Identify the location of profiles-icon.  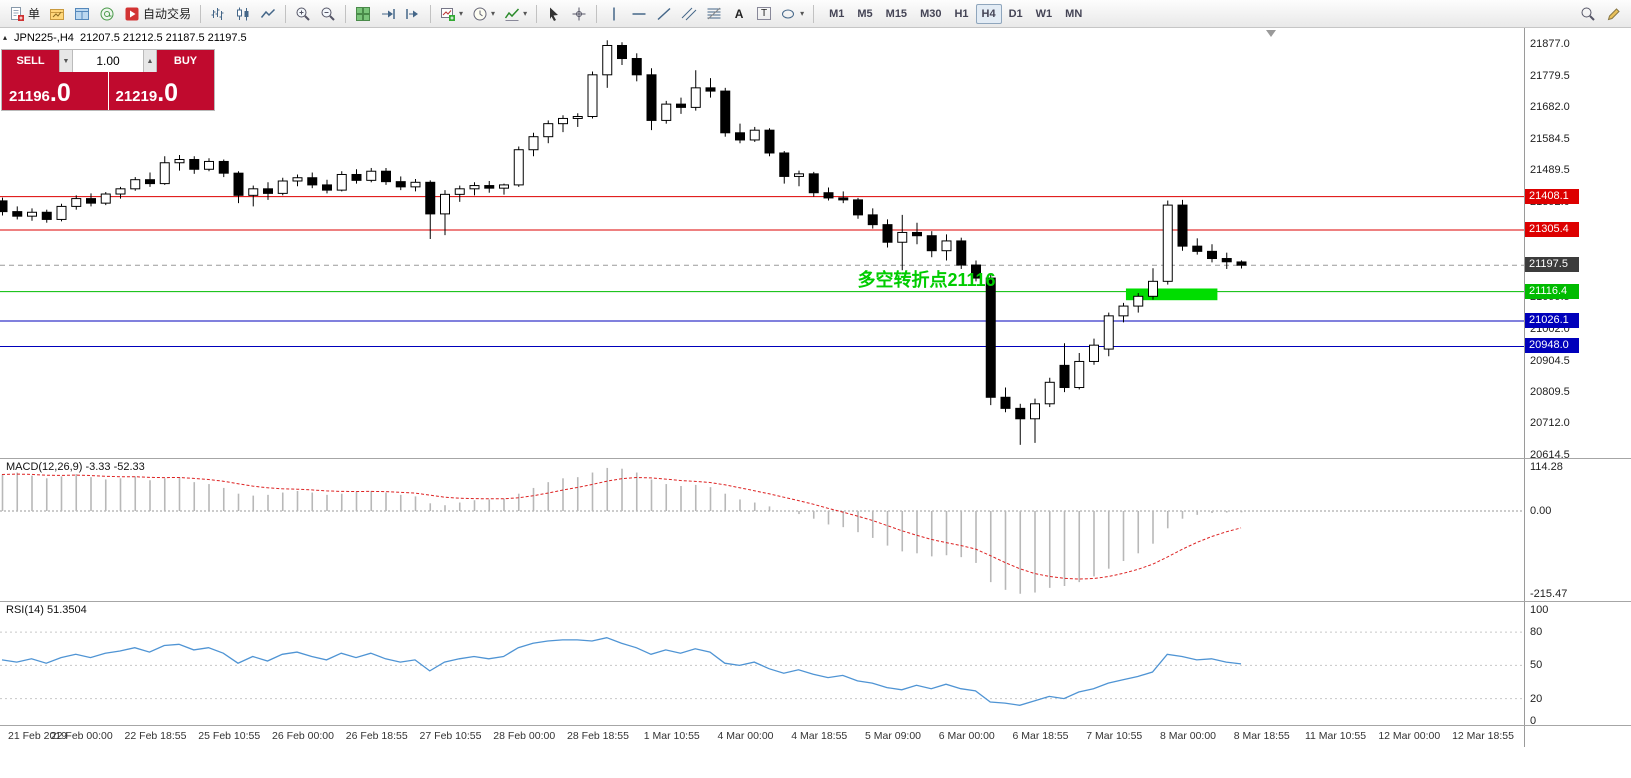
(57, 14).